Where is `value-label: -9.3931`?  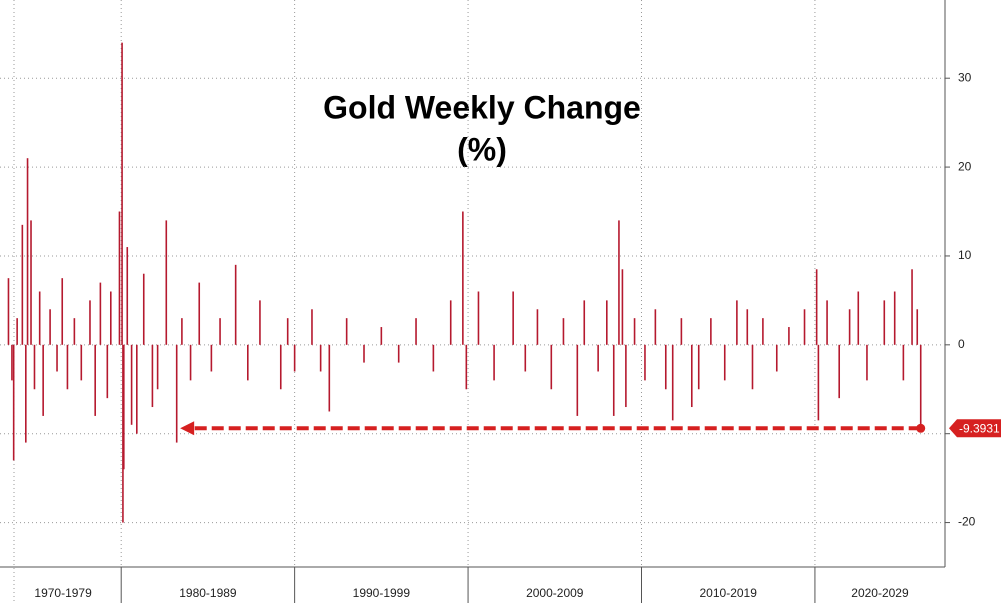 value-label: -9.3931 is located at coordinates (979, 428).